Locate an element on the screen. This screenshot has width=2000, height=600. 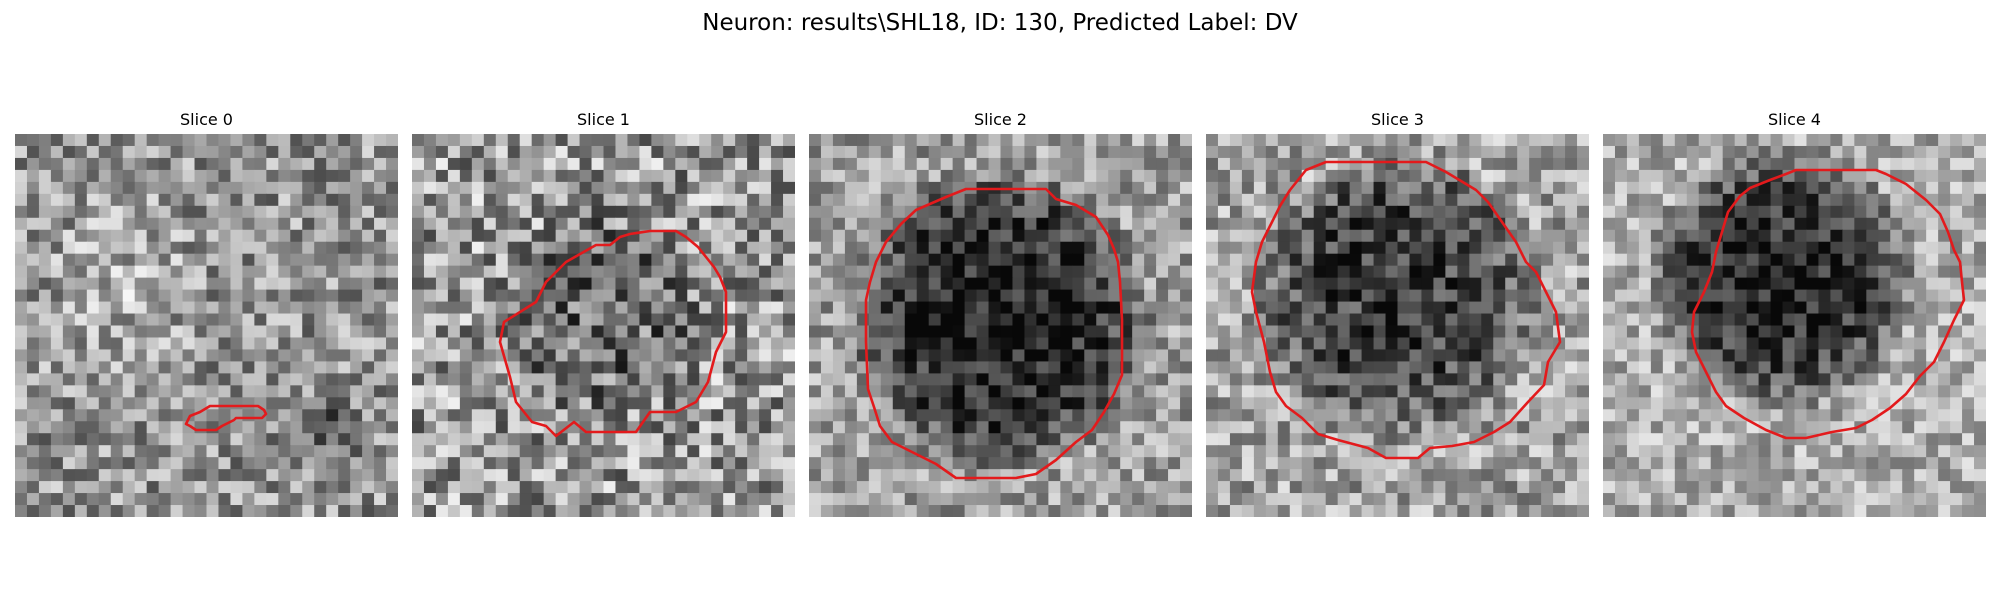
panel-title-slice-0: Slice 0 is located at coordinates (206, 120).